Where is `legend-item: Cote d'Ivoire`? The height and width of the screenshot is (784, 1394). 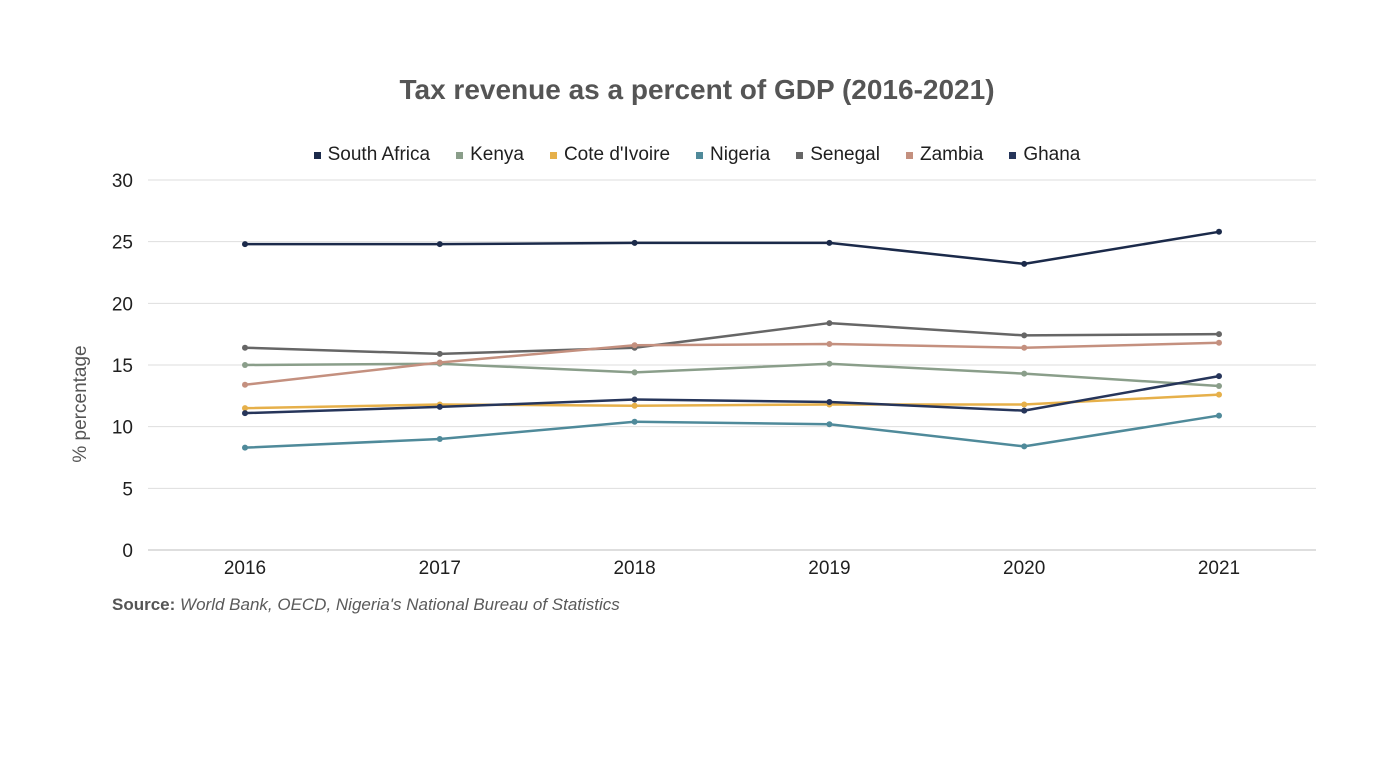 legend-item: Cote d'Ivoire is located at coordinates (610, 155).